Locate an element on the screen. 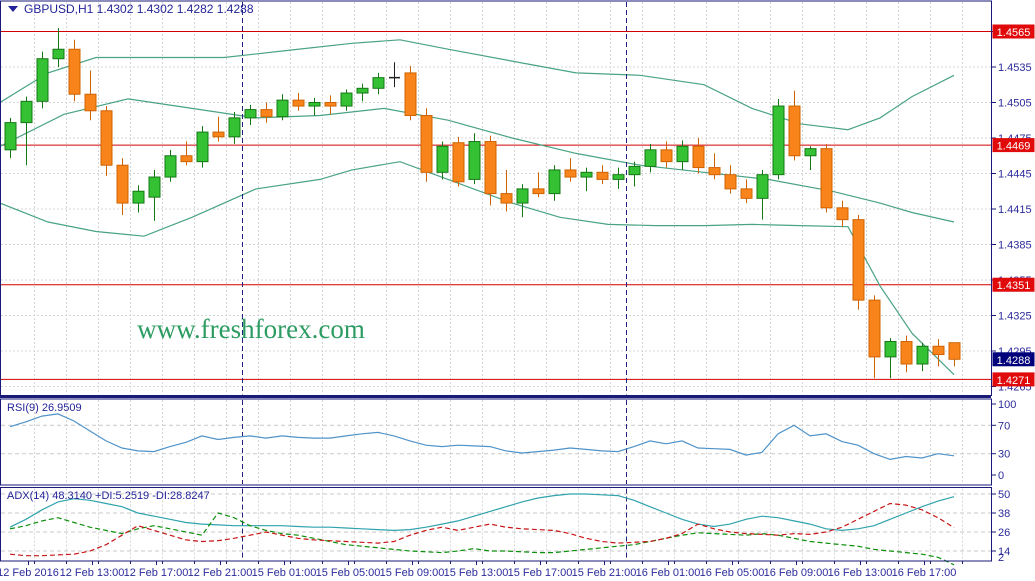 This screenshot has height=581, width=1035. price-level-badge: 1.4351 is located at coordinates (1014, 286).